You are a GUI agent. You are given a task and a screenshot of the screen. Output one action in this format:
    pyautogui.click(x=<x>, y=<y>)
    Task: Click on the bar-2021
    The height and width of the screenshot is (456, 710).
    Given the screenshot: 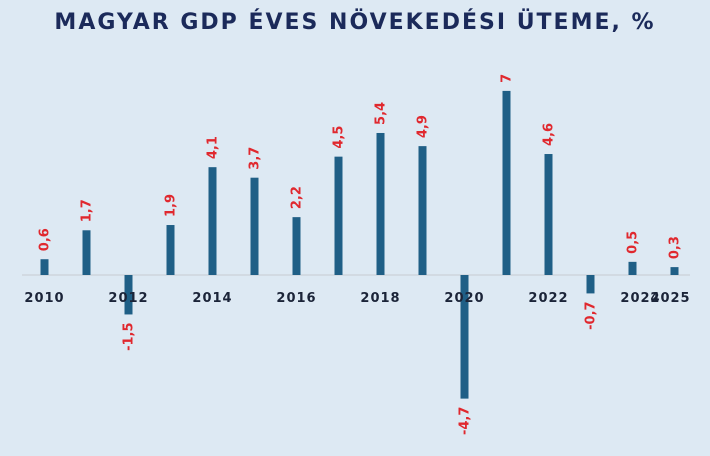 What is the action you would take?
    pyautogui.click(x=506, y=183)
    